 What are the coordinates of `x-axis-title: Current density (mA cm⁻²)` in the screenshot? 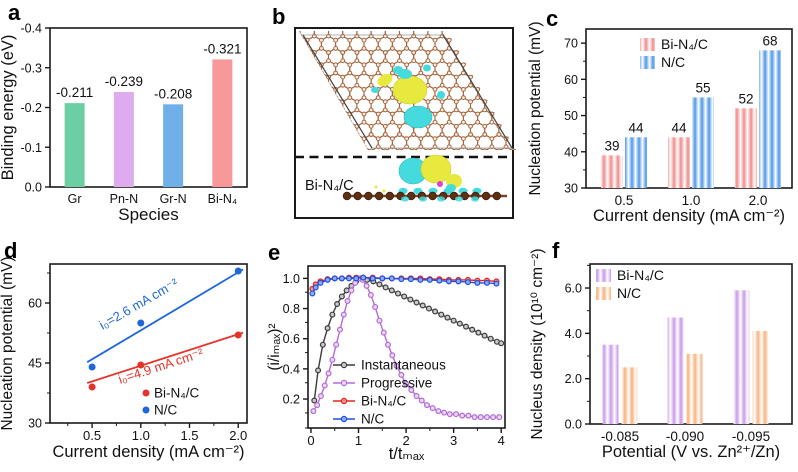 It's located at (689, 216).